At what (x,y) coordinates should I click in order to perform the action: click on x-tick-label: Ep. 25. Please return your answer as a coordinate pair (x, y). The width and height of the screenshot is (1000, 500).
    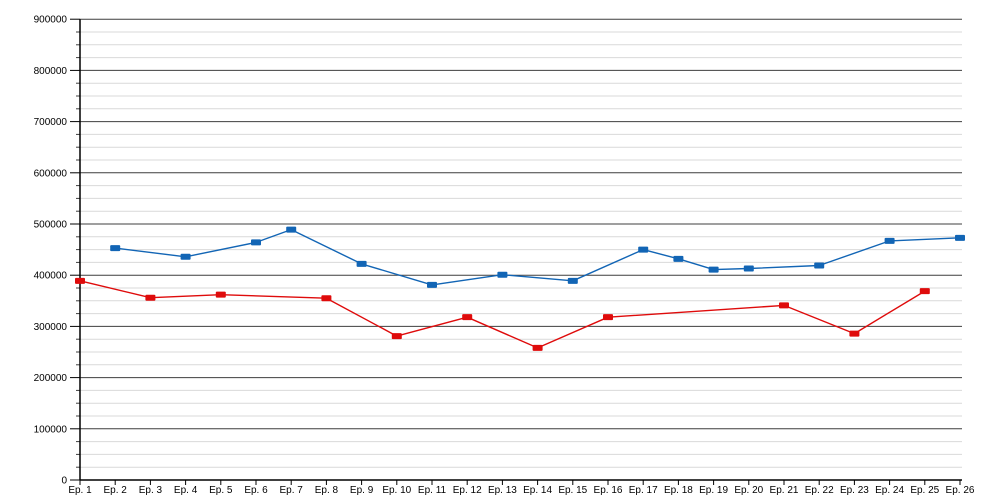
    Looking at the image, I should click on (924, 490).